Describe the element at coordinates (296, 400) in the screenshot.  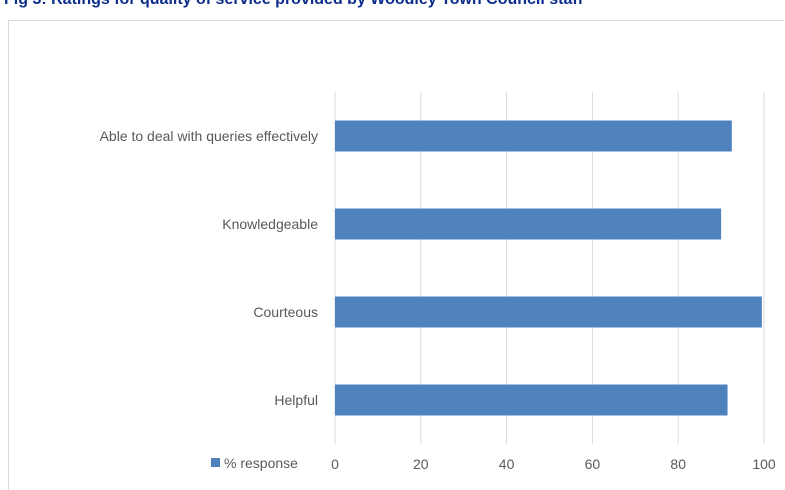
I see `category-label: Helpful` at that location.